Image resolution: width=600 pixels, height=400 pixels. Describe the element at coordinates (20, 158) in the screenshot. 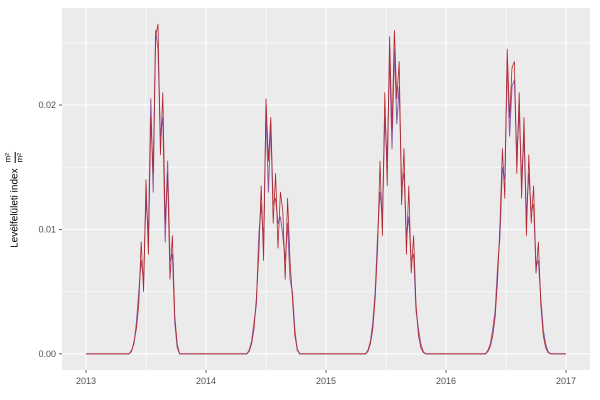

I see `y-axis-unit-denominator: m²` at that location.